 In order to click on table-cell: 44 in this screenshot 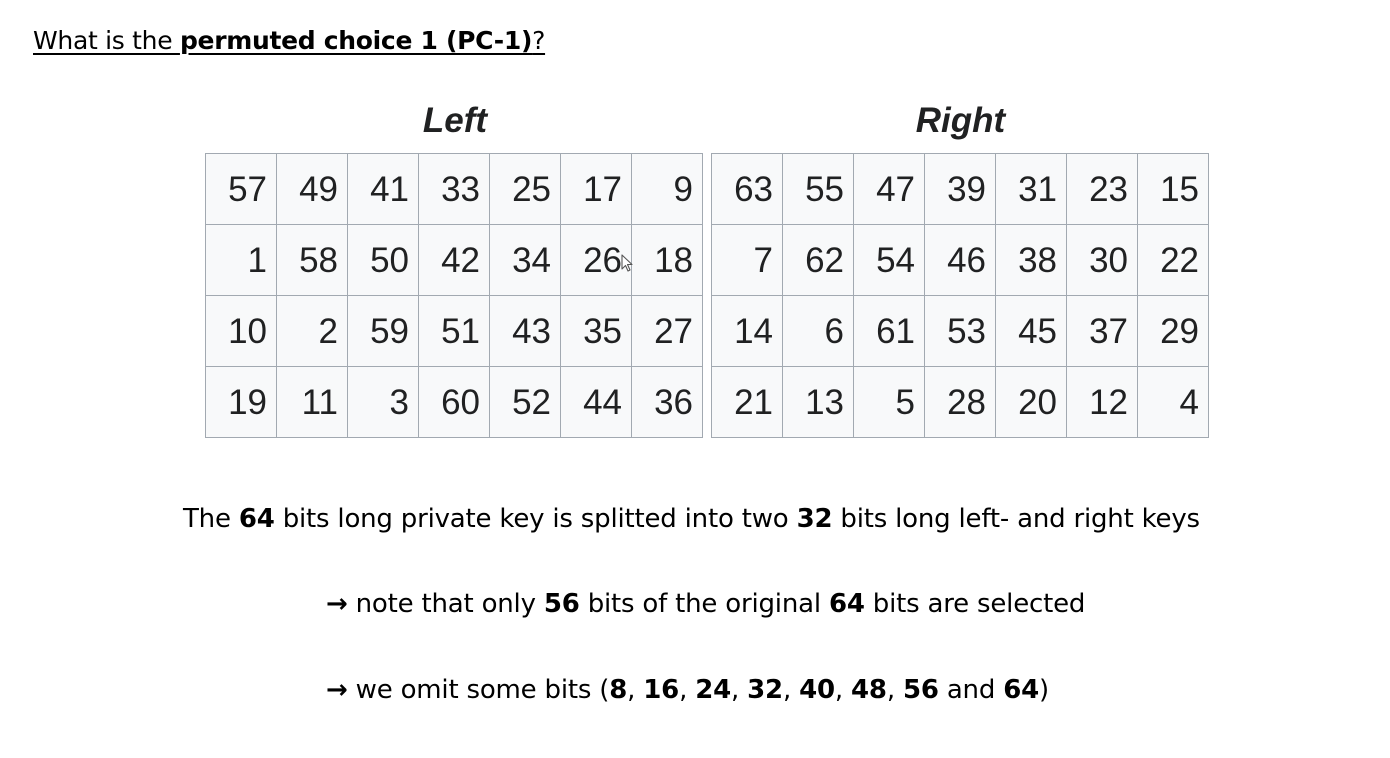, I will do `click(596, 402)`.